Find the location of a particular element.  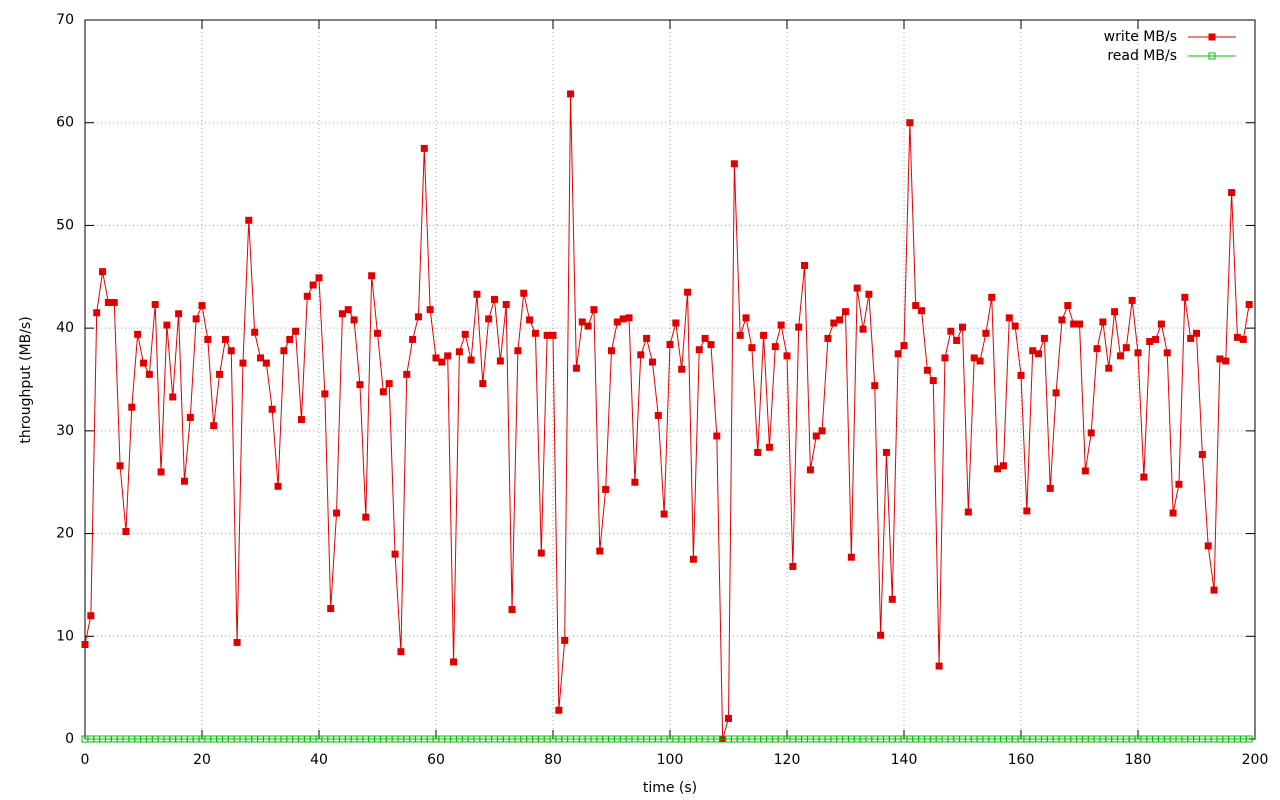

x-tick-label: 200 is located at coordinates (1255, 760).